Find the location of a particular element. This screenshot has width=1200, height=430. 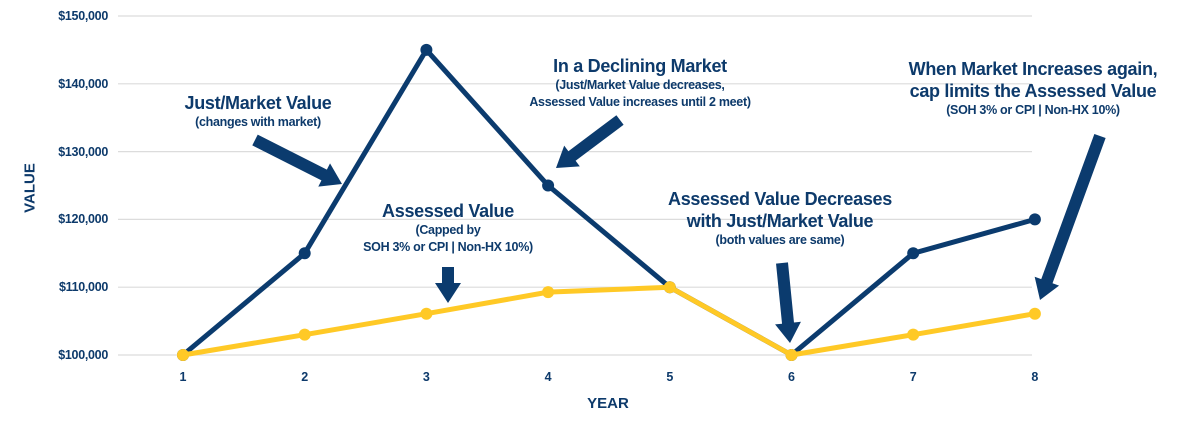

x-tick-label: 4 is located at coordinates (548, 377).